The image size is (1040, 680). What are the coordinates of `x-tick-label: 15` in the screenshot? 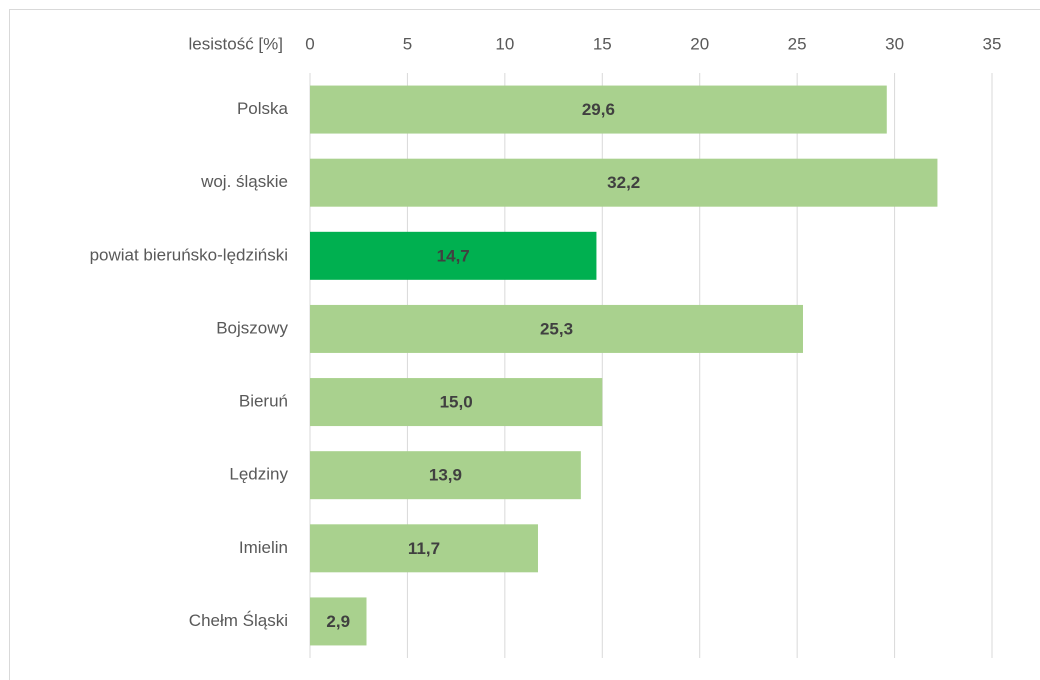 It's located at (602, 43).